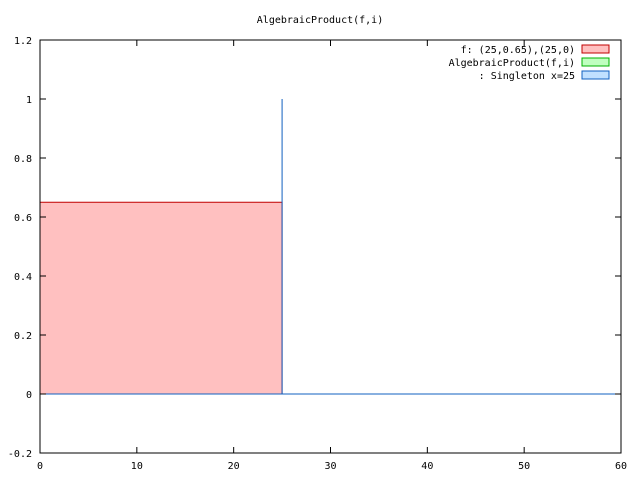 This screenshot has width=640, height=480. I want to click on y-tick-label: 0.2, so click(23, 336).